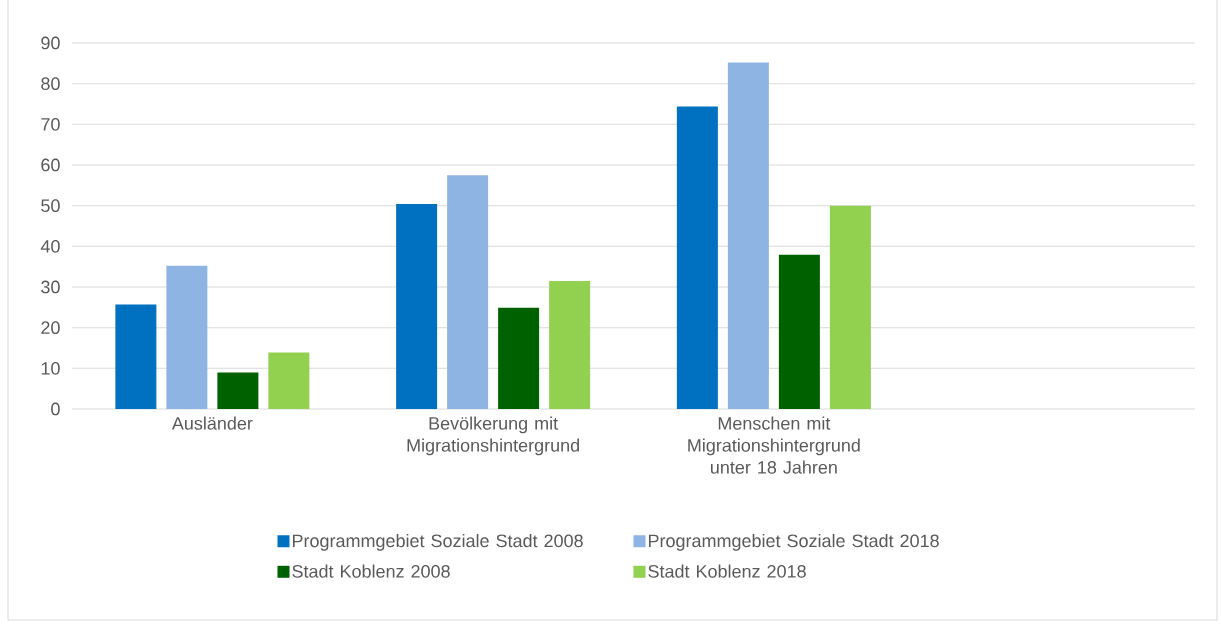  I want to click on y-tick-label: 80, so click(50, 84).